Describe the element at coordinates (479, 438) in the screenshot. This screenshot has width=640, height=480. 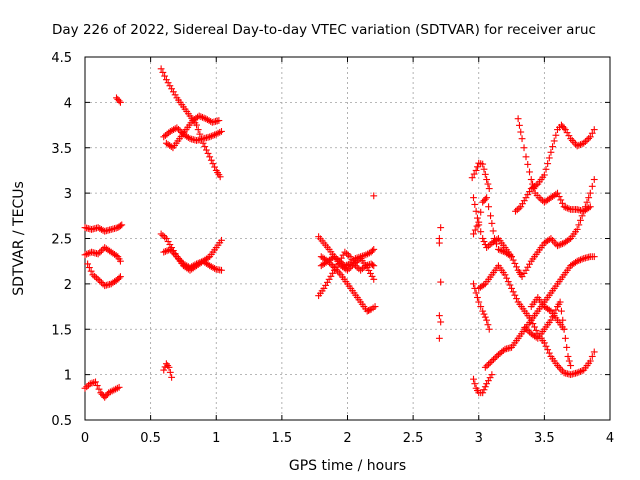
I see `x-tick-label: 3` at that location.